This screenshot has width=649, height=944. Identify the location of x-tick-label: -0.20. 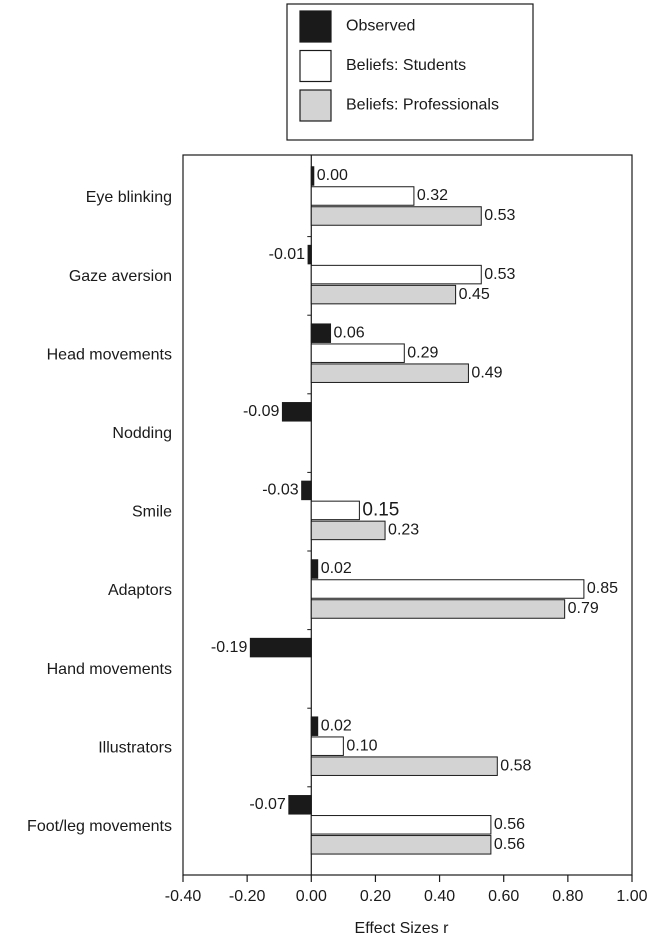
(247, 896).